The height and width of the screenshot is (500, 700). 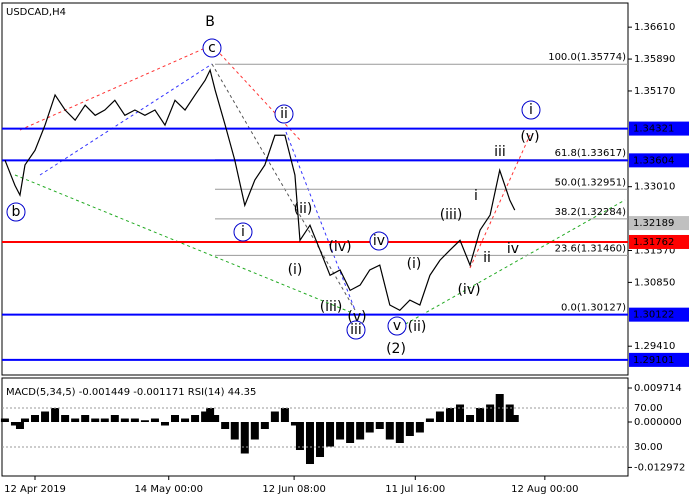 I want to click on x-tick-label: 11 Jul 16:00, so click(x=415, y=489).